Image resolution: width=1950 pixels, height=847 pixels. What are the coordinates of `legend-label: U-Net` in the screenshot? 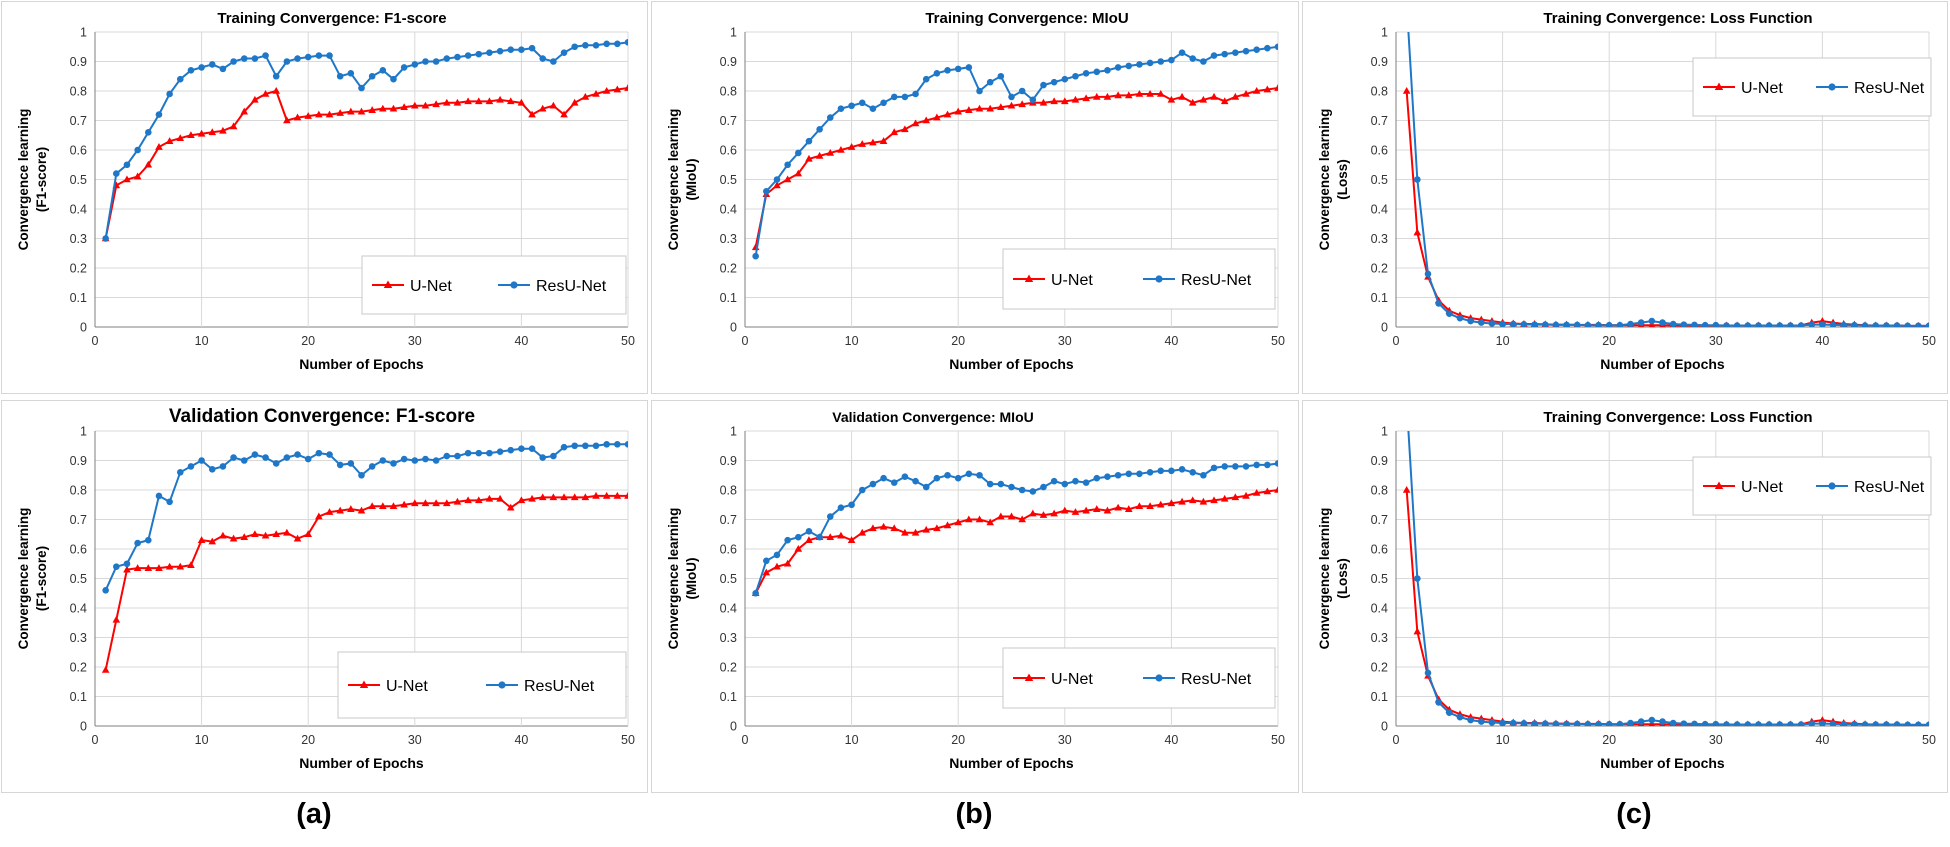 It's located at (1762, 487).